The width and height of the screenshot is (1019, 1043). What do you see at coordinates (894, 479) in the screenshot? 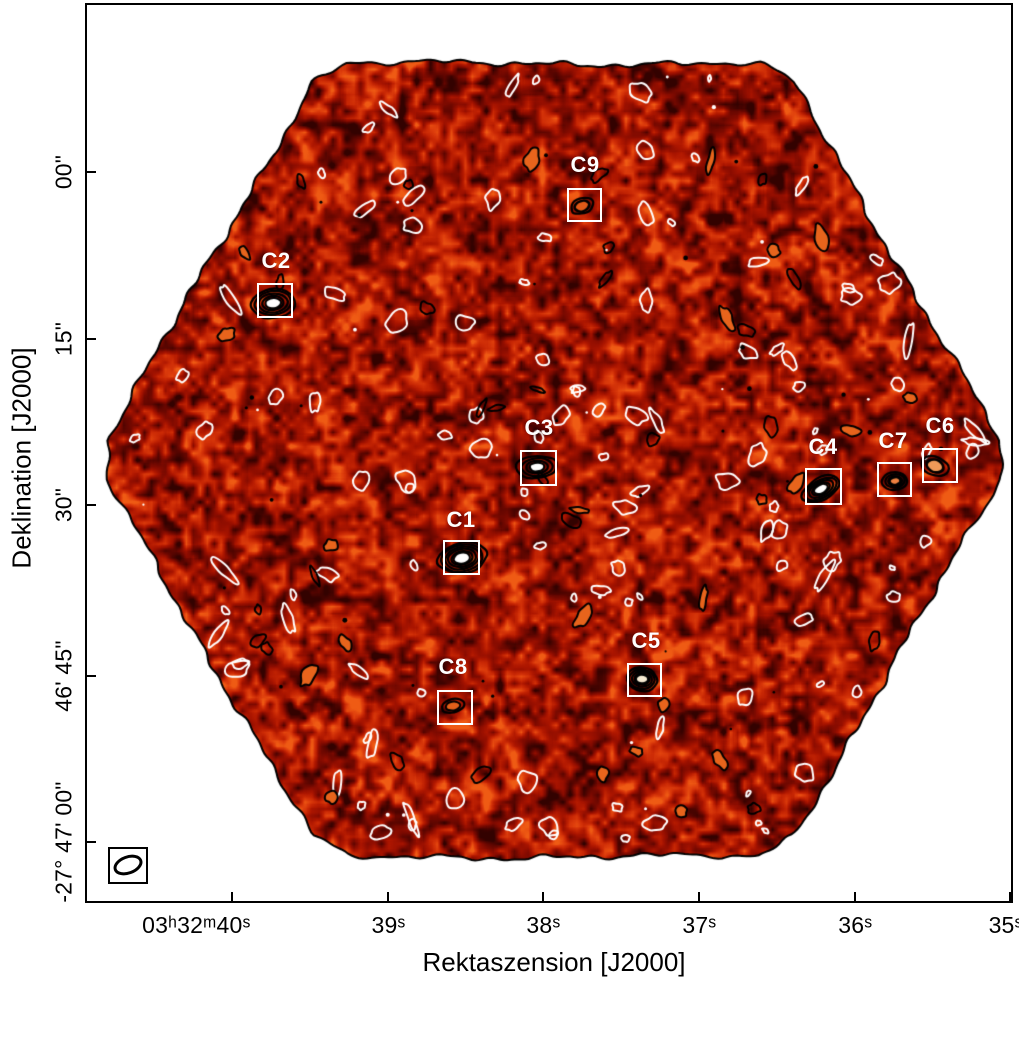
I see `source-box-C7` at bounding box center [894, 479].